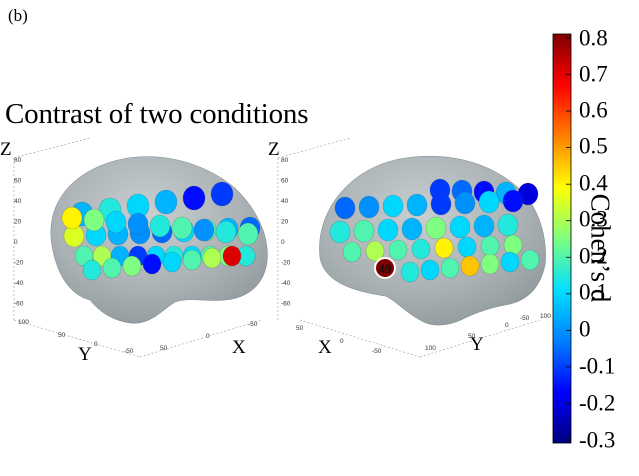 Image resolution: width=639 pixels, height=476 pixels. Describe the element at coordinates (286, 283) in the screenshot. I see `z-tick: -40` at that location.